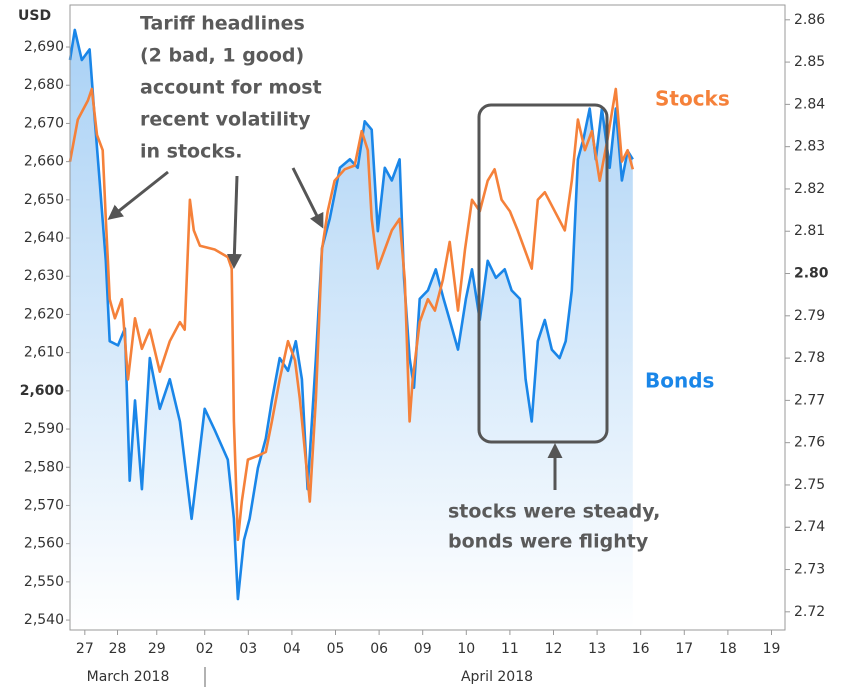 The width and height of the screenshot is (849, 690). I want to click on x-tick-label: 03, so click(248, 649).